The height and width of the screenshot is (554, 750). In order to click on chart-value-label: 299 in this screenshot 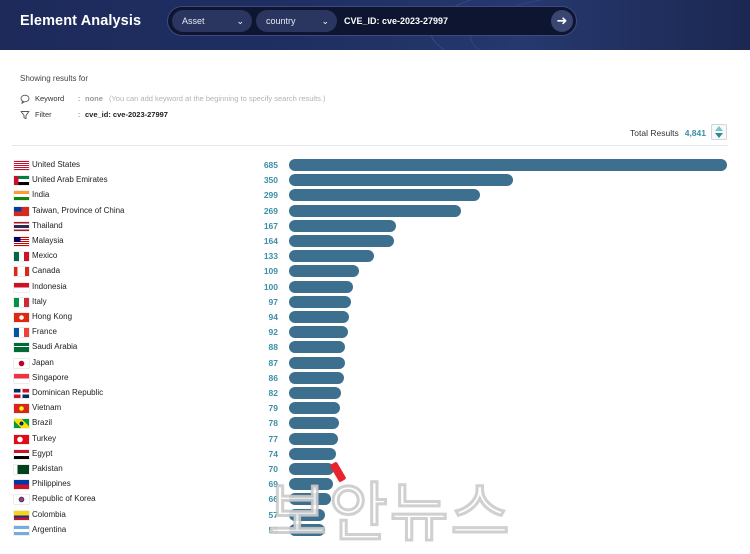, I will do `click(270, 195)`.